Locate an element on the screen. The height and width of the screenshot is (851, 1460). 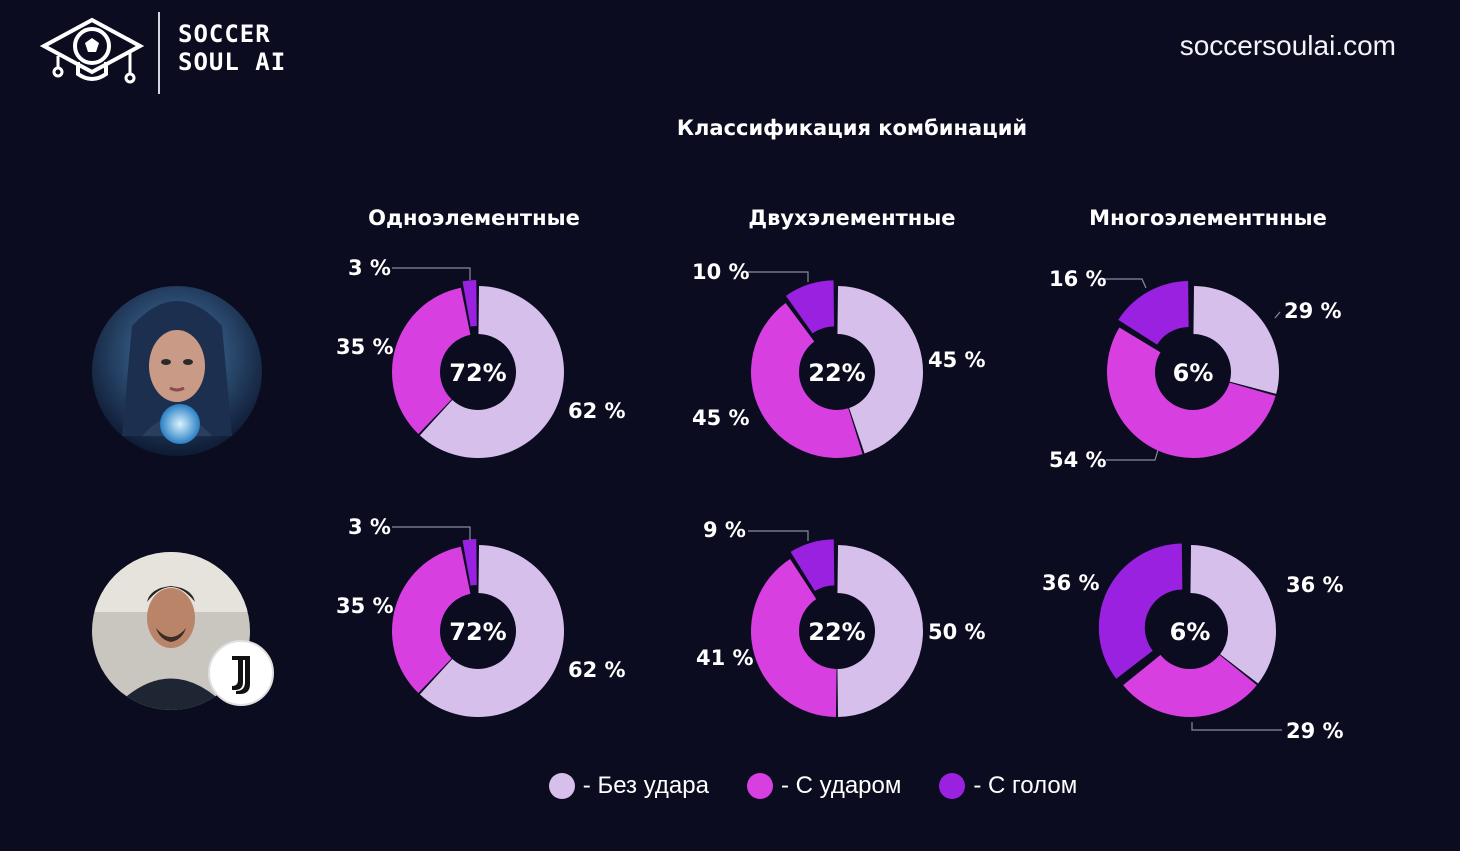
donut-chart-r1-c3: 6% 29 % 54 % 16 % is located at coordinates (1195, 369).